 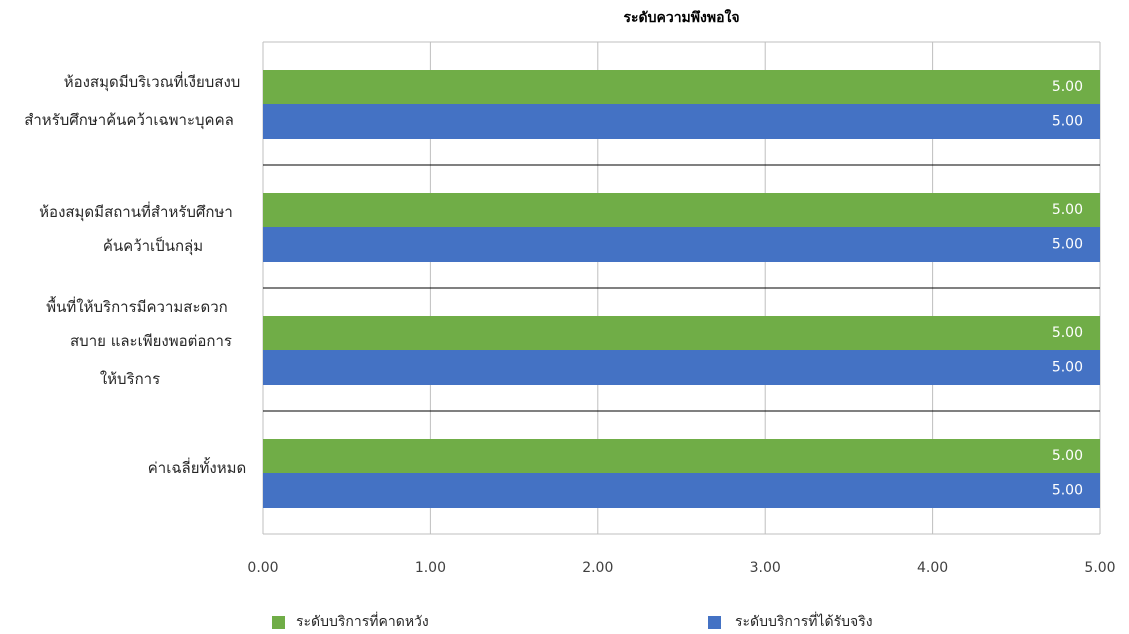 I want to click on x-tick-label: 5.00, so click(x=1099, y=568).